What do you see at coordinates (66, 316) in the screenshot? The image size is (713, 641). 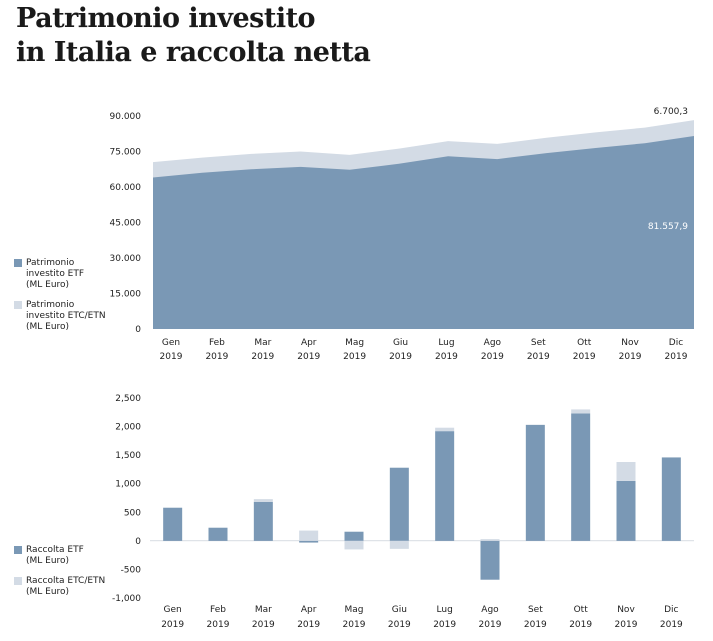 I see `legend-label: Patrimonio investito ETC/ETN (ML Euro)` at bounding box center [66, 316].